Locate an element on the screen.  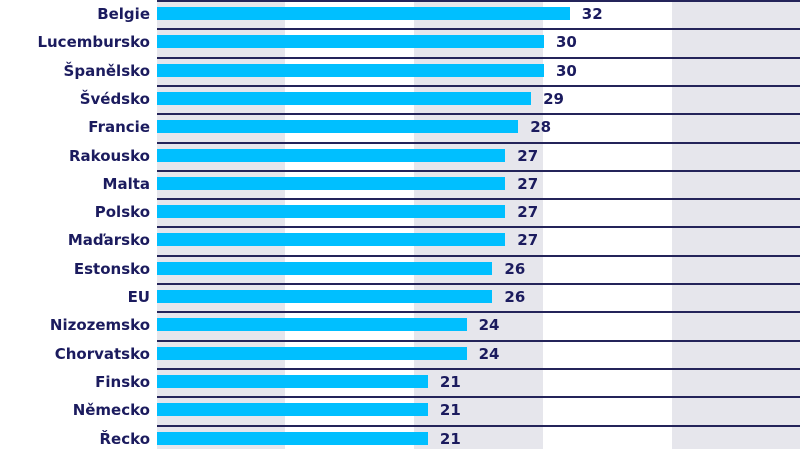
category-label: Estonsko is located at coordinates (111, 268).